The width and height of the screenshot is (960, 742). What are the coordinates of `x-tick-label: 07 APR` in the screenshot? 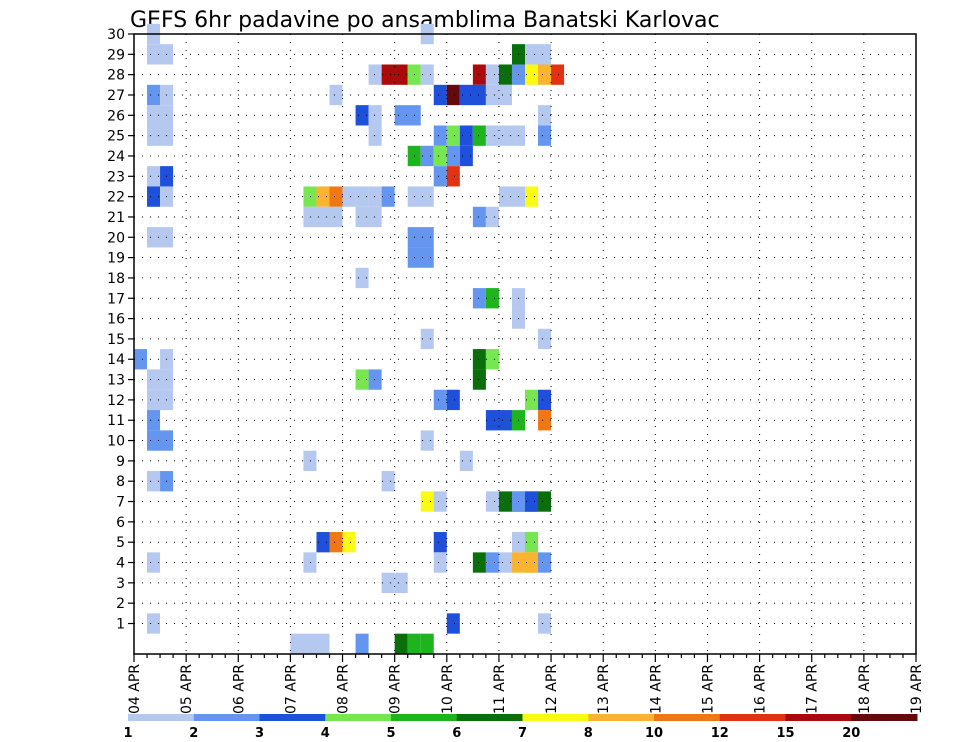 It's located at (291, 689).